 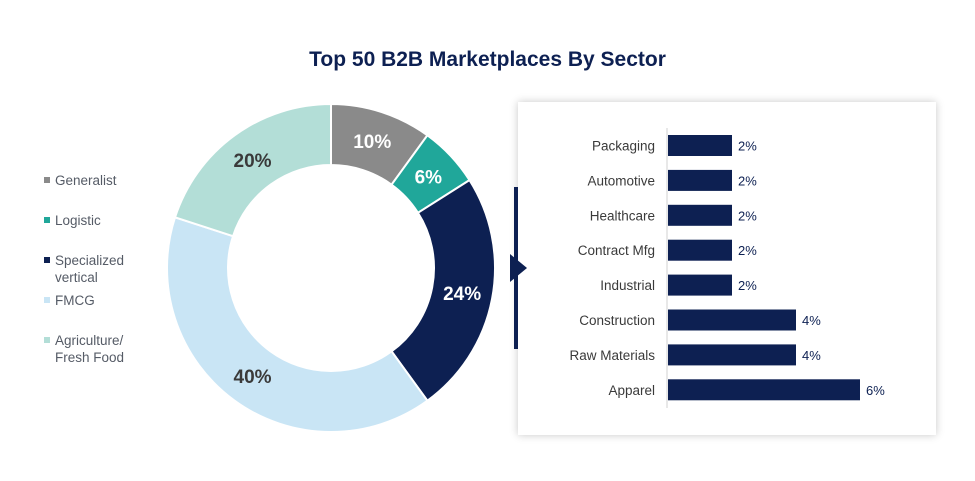 I want to click on bar-value-automotive: 2%, so click(x=747, y=180).